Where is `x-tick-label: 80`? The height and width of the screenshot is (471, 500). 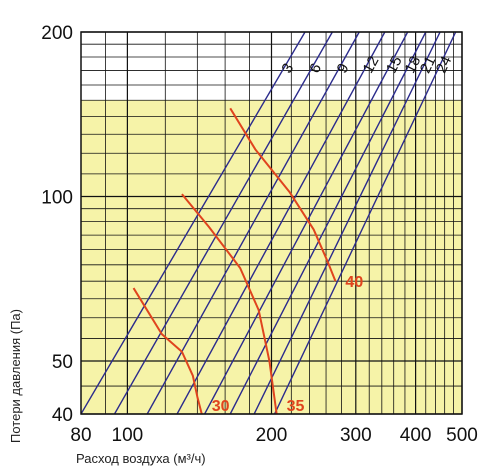
x-tick-label: 80 is located at coordinates (80, 435).